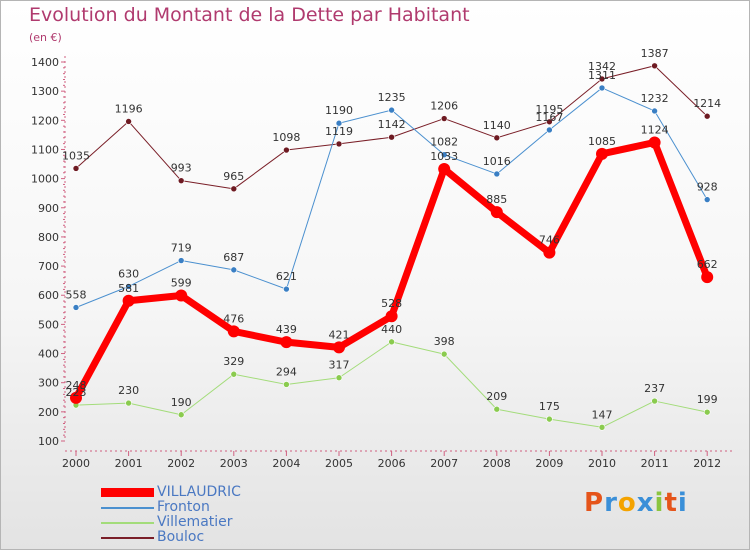  Describe the element at coordinates (286, 463) in the screenshot. I see `x-tick-label: 2004` at that location.